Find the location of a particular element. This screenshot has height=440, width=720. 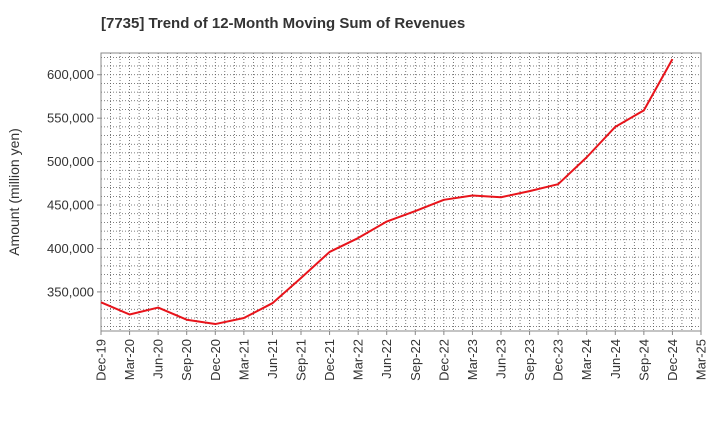

y-tick-label: 450,000 is located at coordinates (70, 205).